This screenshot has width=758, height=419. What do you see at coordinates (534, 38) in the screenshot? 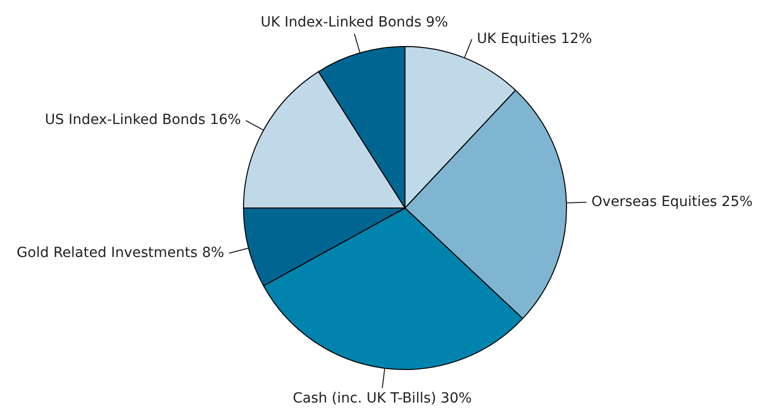
I see `slice-label: UK Equities 12%` at bounding box center [534, 38].